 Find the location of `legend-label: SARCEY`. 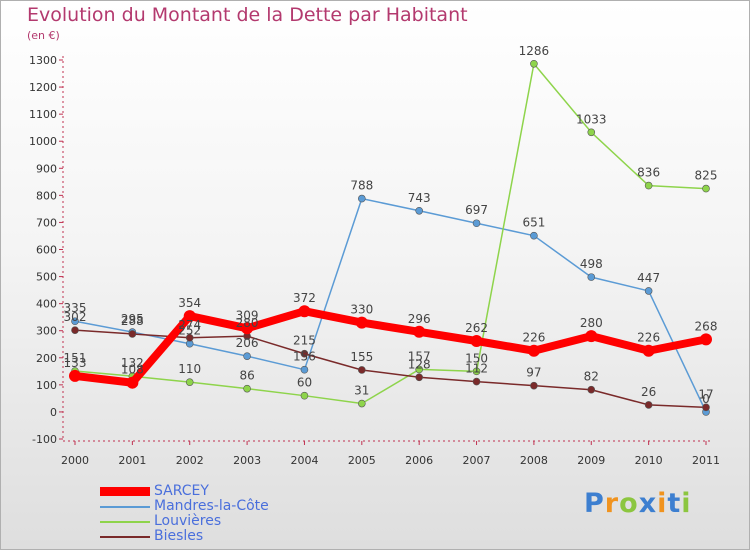

legend-label: SARCEY is located at coordinates (181, 491).